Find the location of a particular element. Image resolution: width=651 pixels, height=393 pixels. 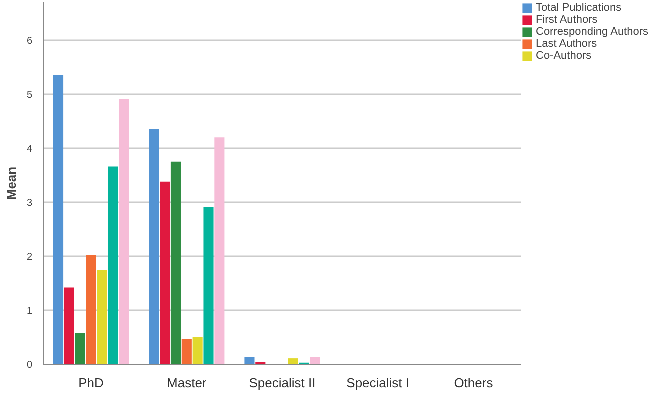

y-tick-label: 6 is located at coordinates (29, 41).